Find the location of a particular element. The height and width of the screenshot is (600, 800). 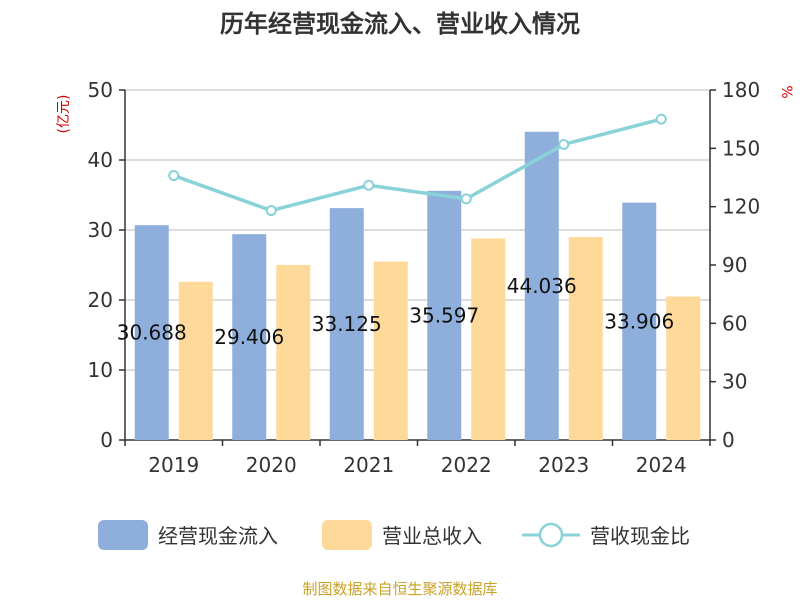

line-series is located at coordinates (417, 165).